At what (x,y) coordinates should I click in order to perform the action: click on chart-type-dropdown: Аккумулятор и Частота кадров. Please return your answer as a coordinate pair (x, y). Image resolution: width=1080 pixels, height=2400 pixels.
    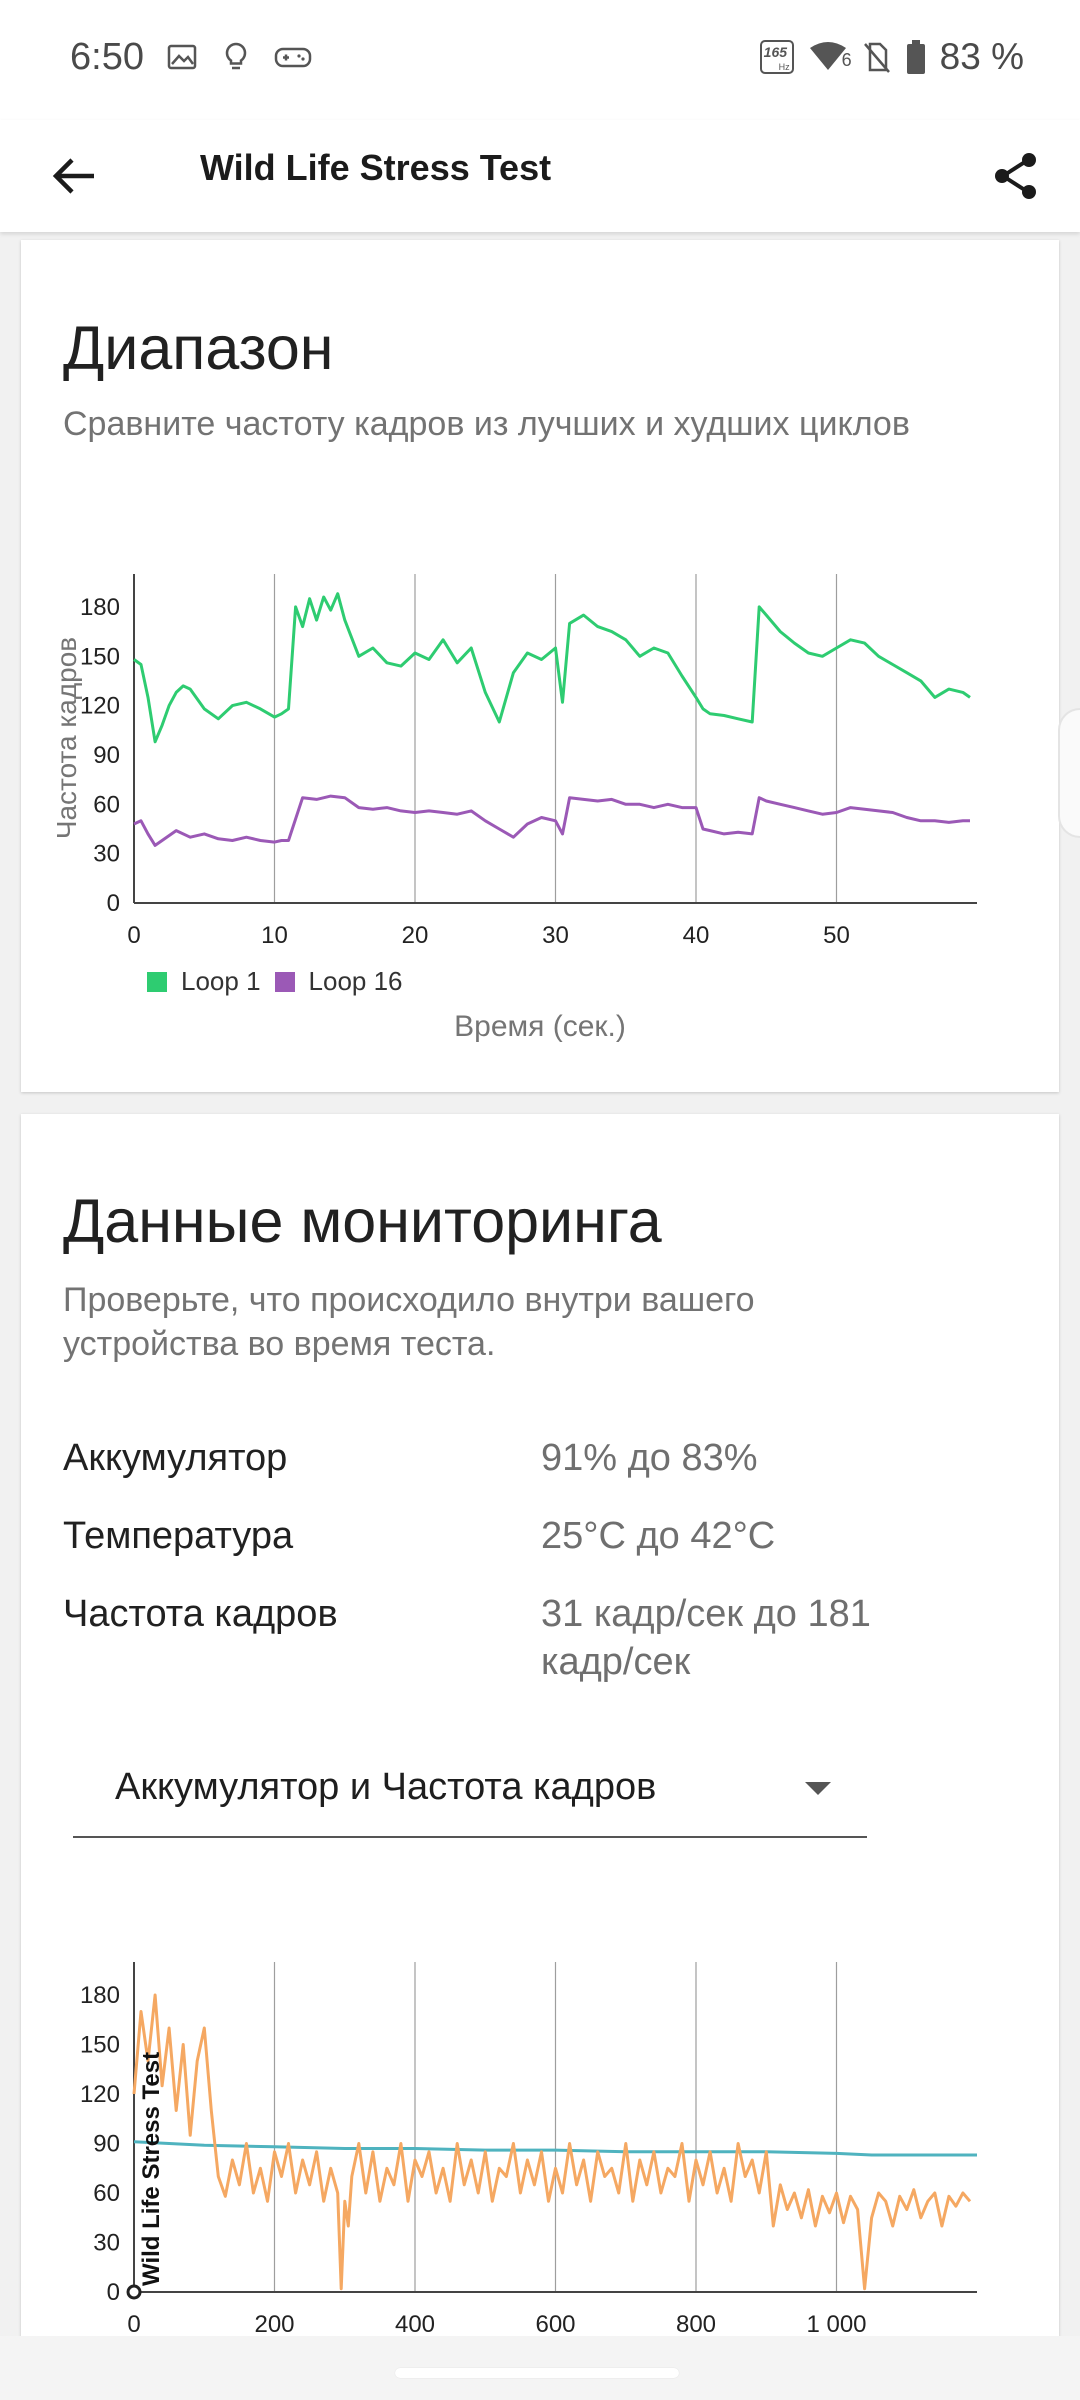
    Looking at the image, I should click on (470, 1790).